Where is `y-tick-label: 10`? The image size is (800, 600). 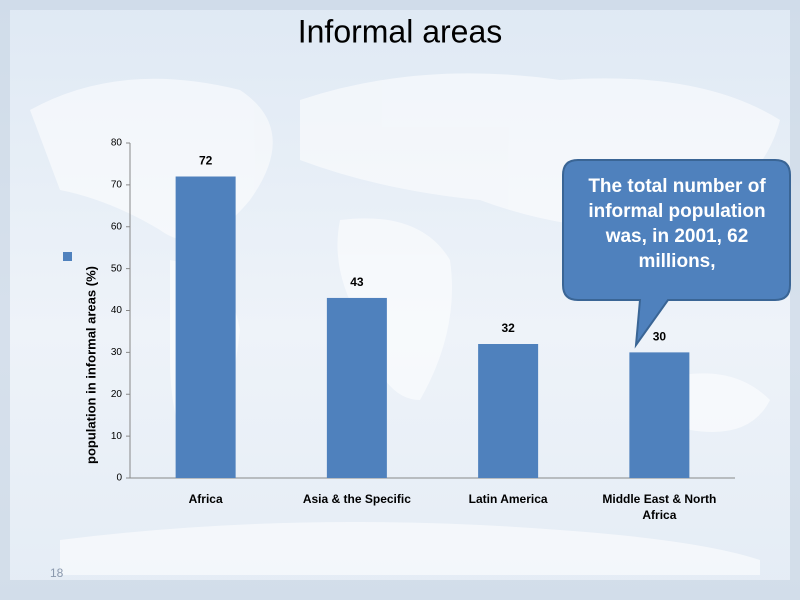
y-tick-label: 10 is located at coordinates (117, 436).